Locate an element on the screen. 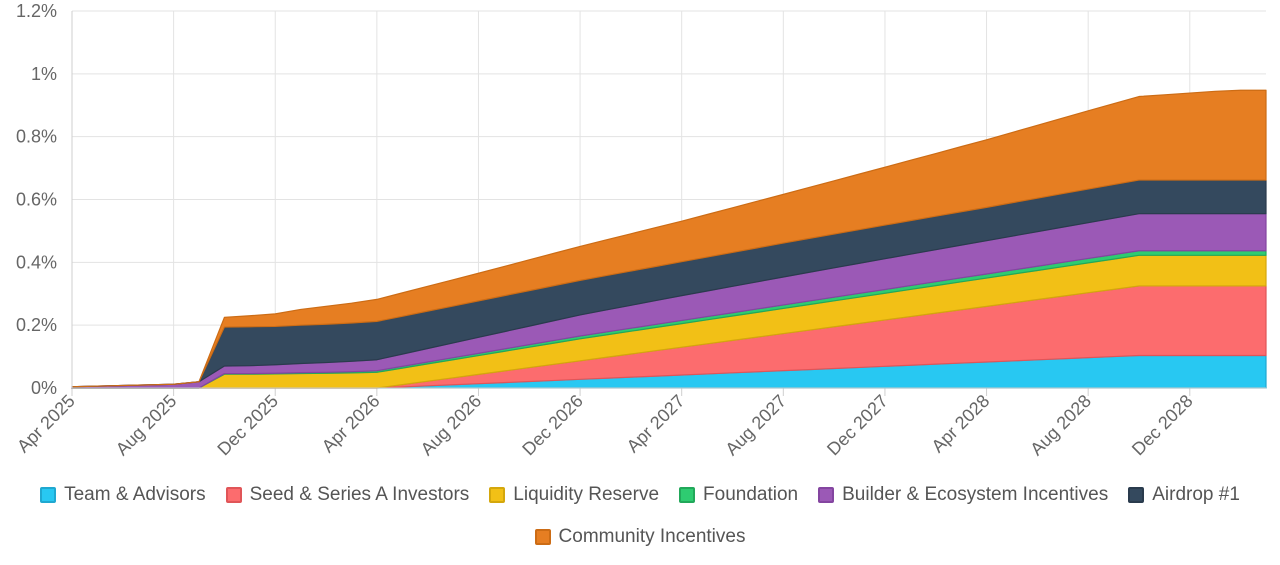  legend-label: Team & Advisors is located at coordinates (135, 494).